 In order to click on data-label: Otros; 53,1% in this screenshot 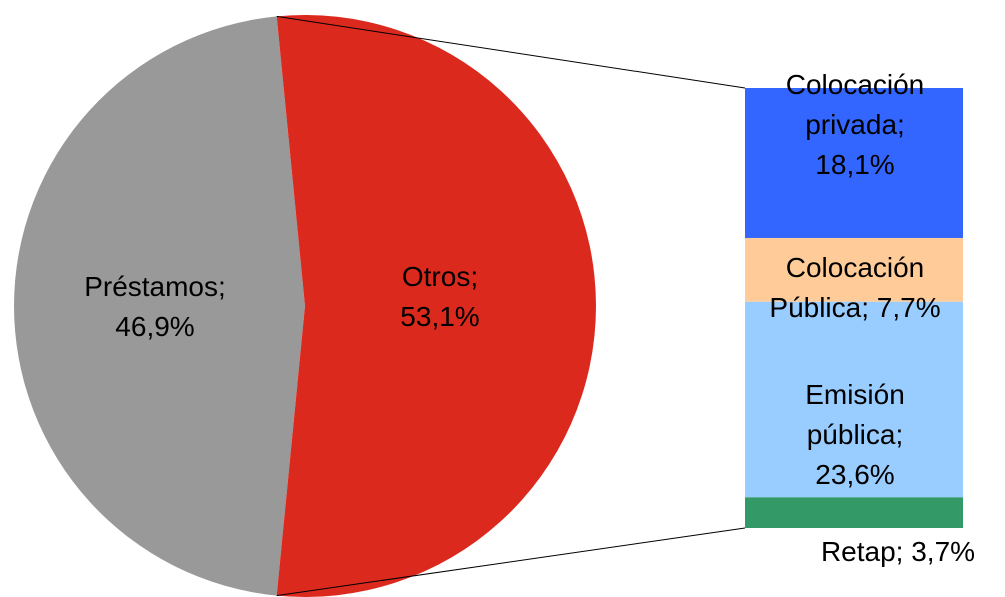, I will do `click(440, 296)`.